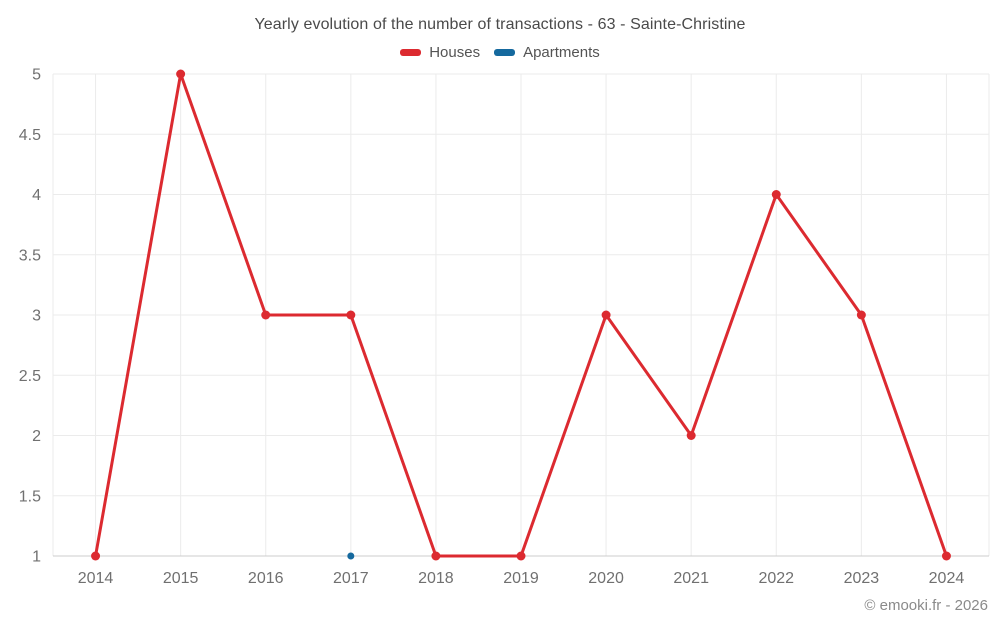  Describe the element at coordinates (776, 578) in the screenshot. I see `x-tick-label: 2022` at that location.